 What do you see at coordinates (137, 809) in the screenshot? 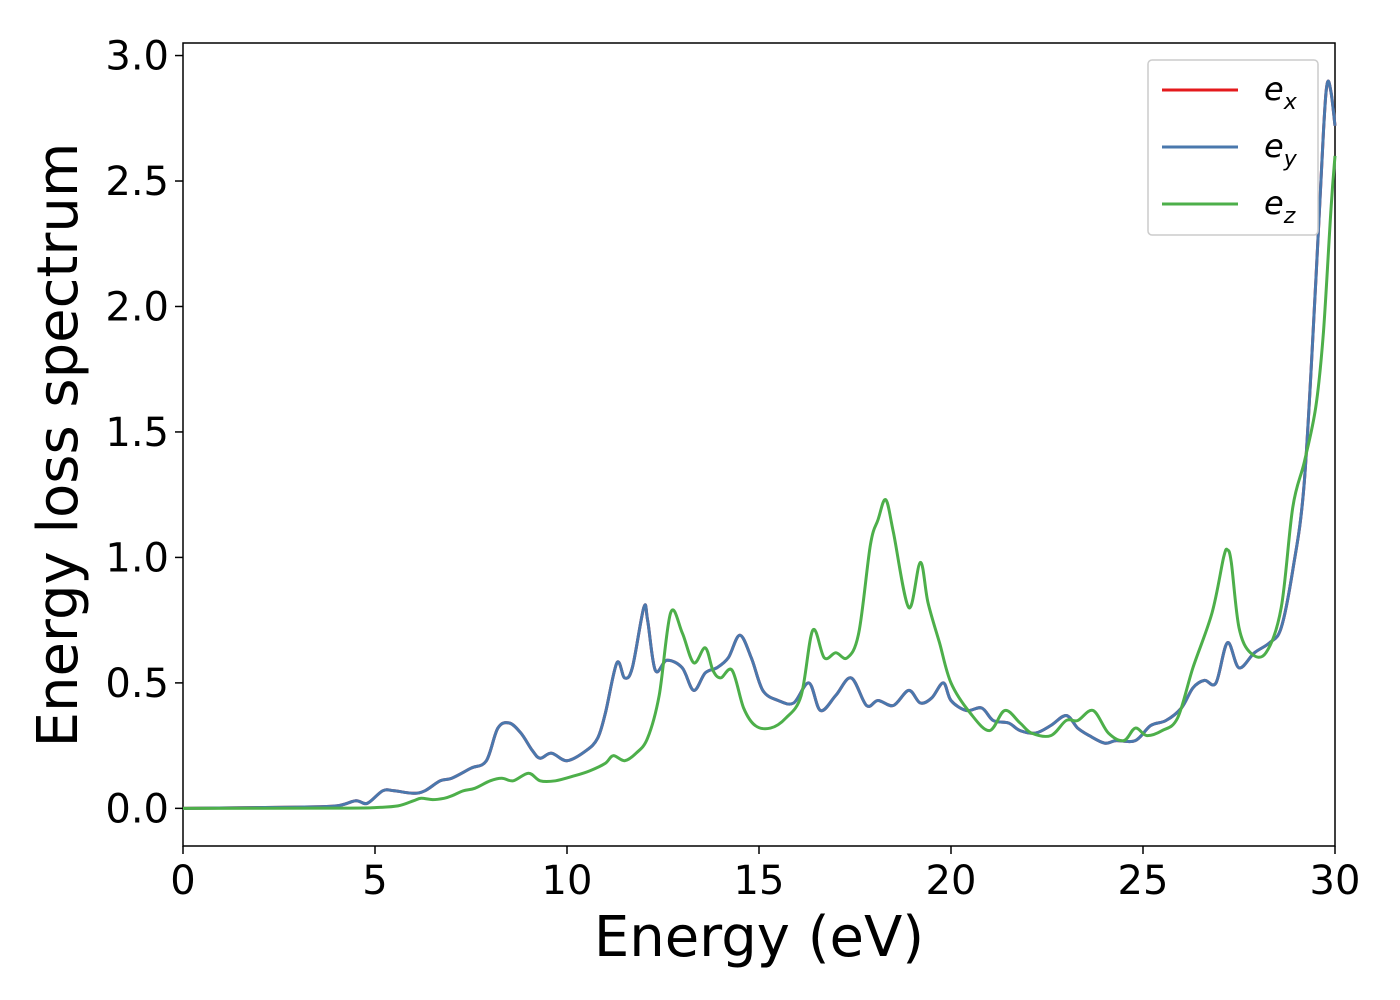
I see `y-tick-label: 0.0` at bounding box center [137, 809].